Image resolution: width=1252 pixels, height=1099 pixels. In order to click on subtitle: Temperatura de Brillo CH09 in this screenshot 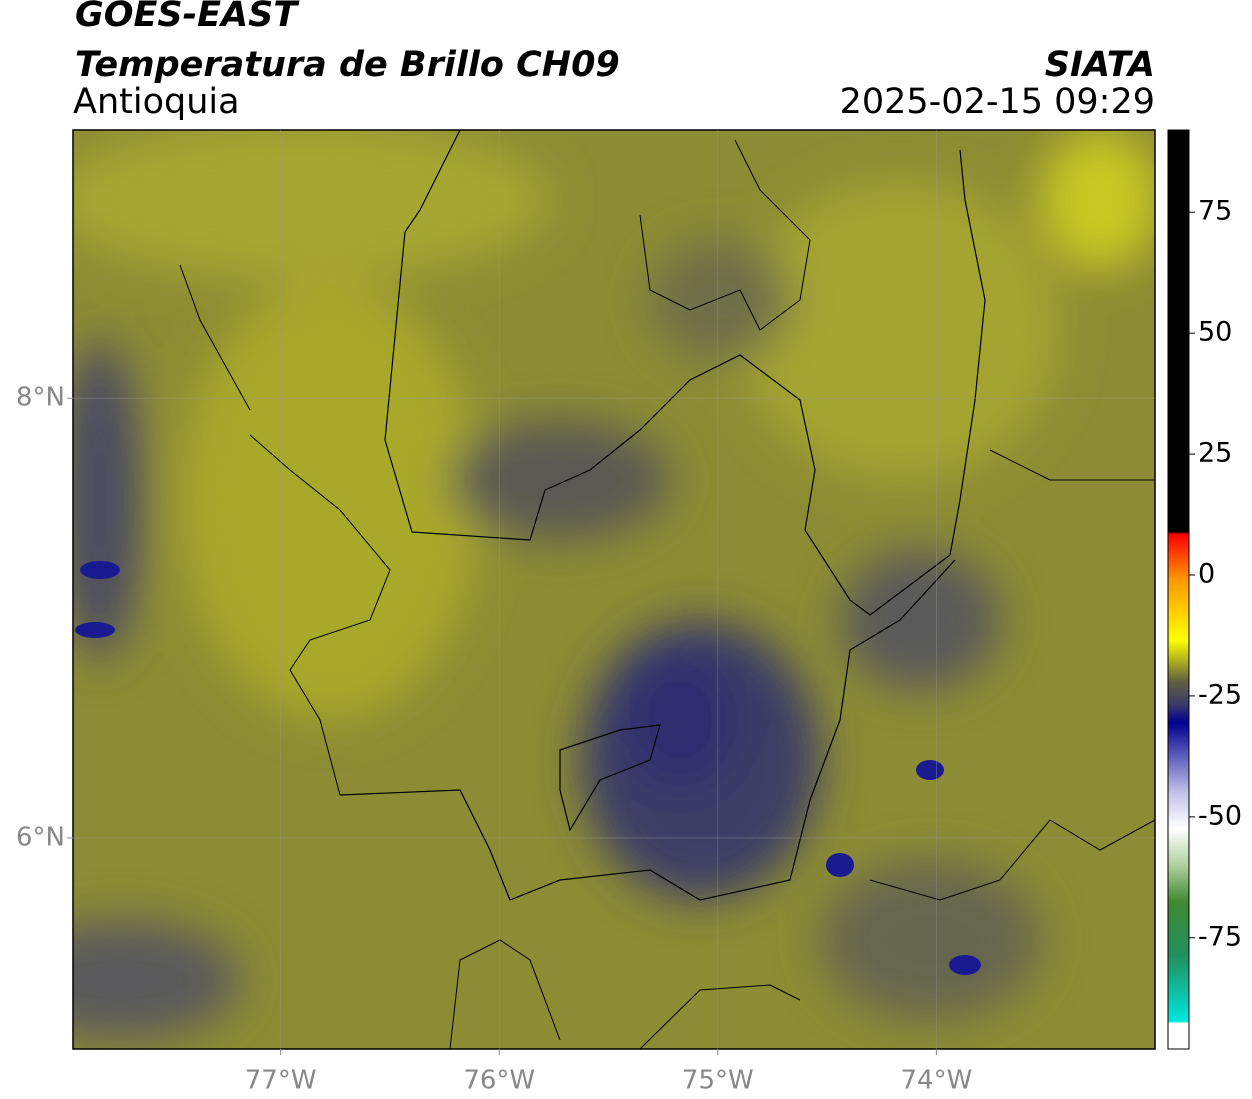, I will do `click(347, 65)`.